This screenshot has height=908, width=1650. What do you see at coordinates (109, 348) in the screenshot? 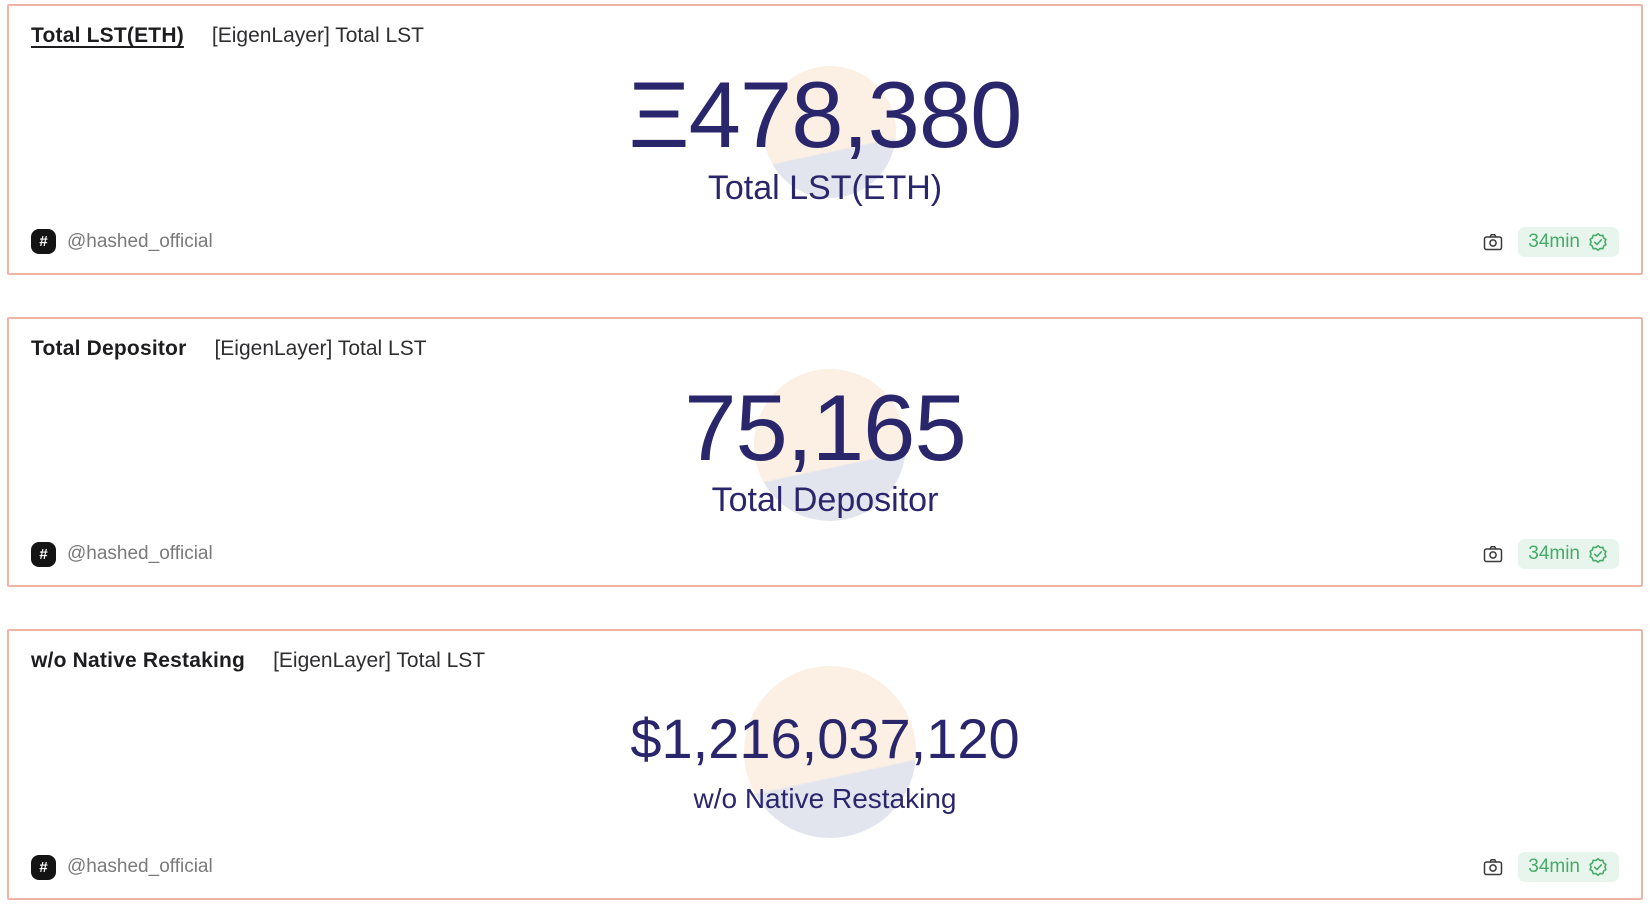
I see `widget-title-link: Total Depositor` at bounding box center [109, 348].